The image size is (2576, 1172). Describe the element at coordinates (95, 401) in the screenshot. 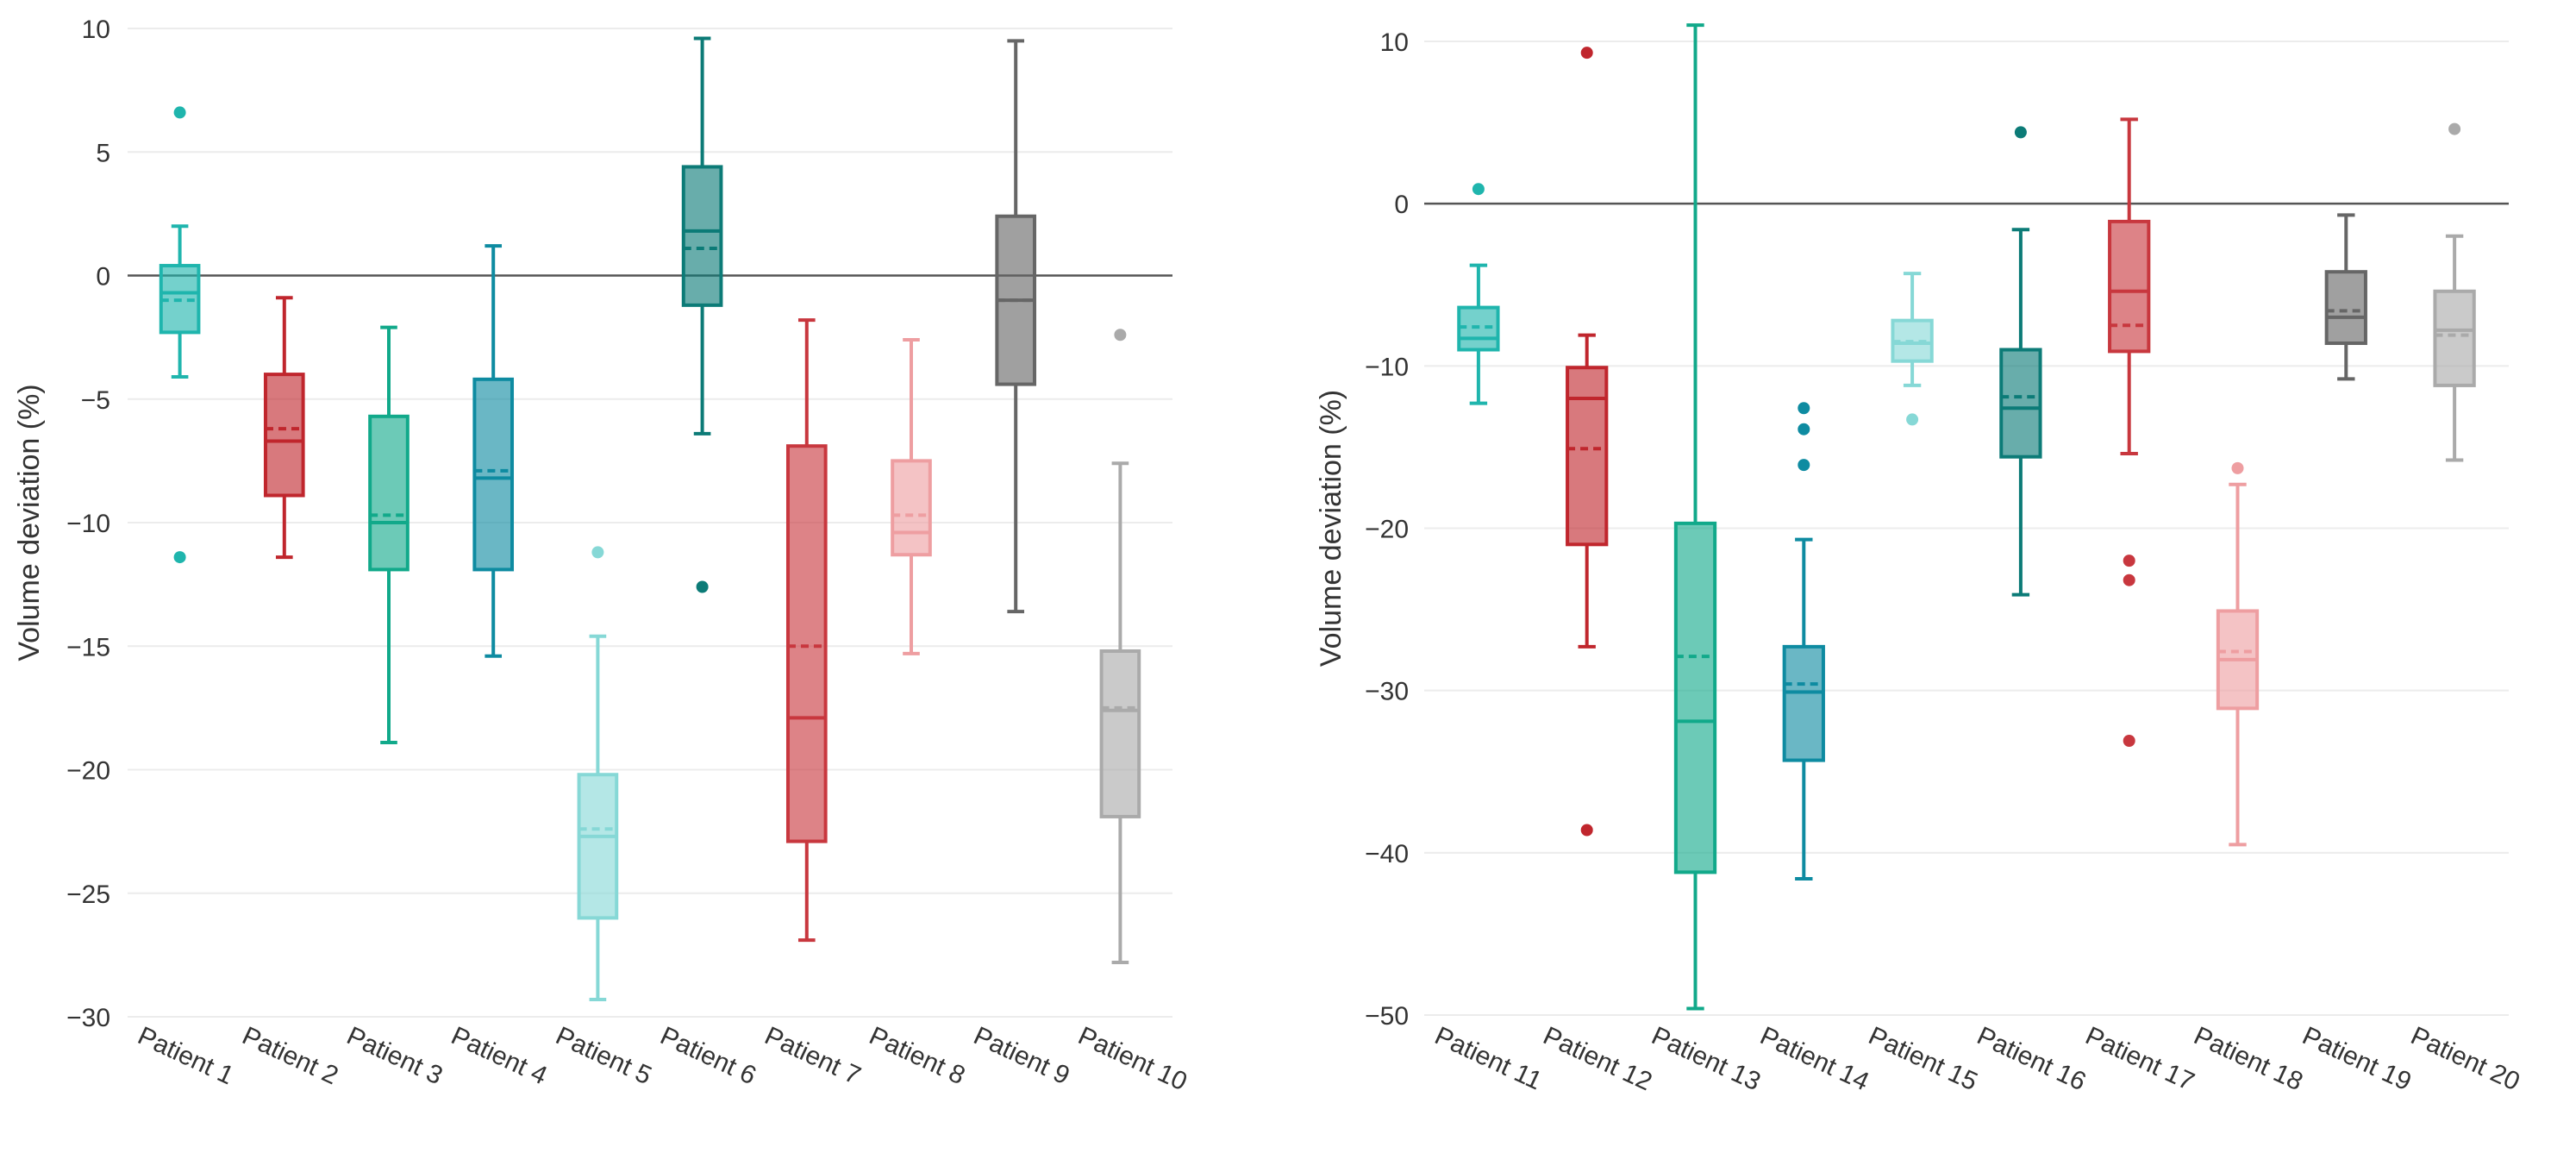

I see `y-tick-label: −5` at that location.